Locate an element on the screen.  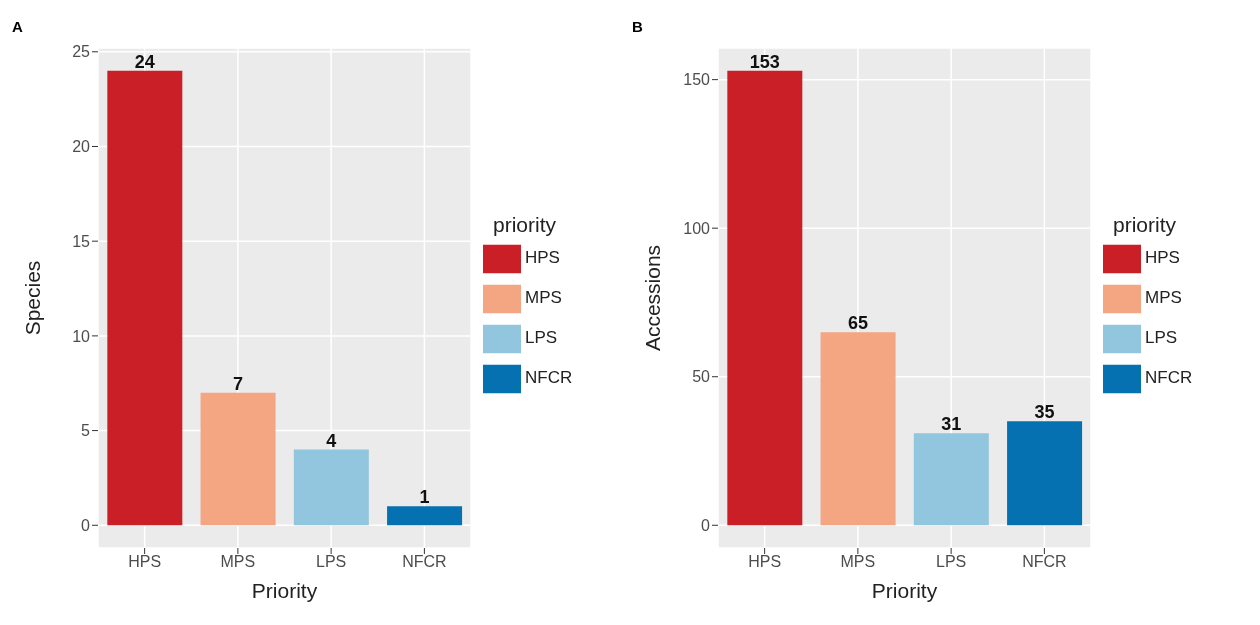
y-tick-label: 15 is located at coordinates (81, 241).